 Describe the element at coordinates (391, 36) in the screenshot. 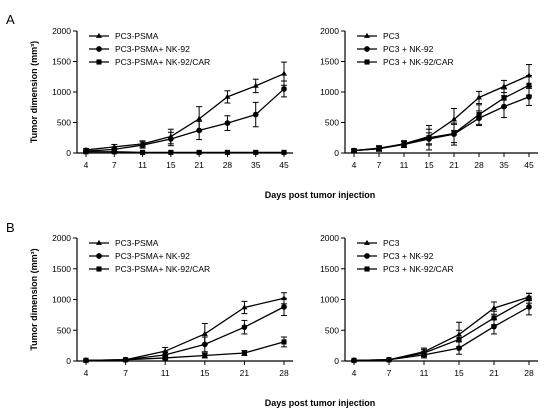

I see `legend-label: PC3` at that location.